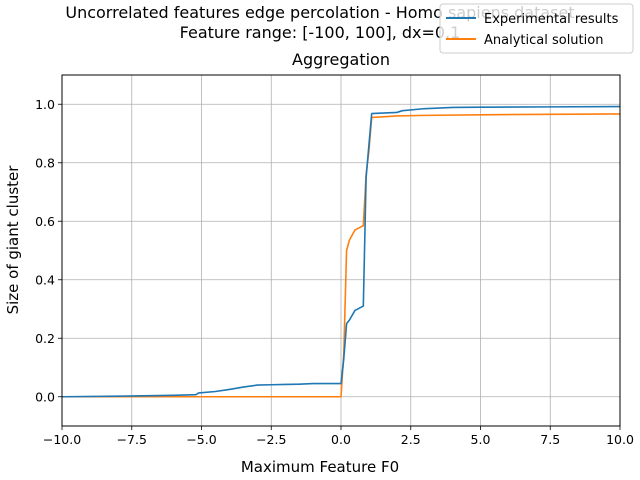  What do you see at coordinates (45, 279) in the screenshot?
I see `y-tick-label: 0.4` at bounding box center [45, 279].